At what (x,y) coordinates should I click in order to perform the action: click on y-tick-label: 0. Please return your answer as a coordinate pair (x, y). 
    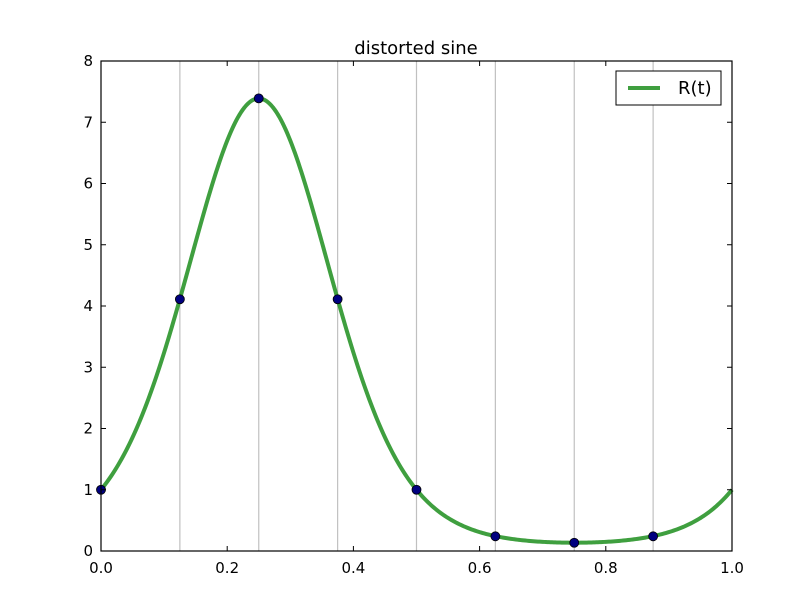
    Looking at the image, I should click on (88, 551).